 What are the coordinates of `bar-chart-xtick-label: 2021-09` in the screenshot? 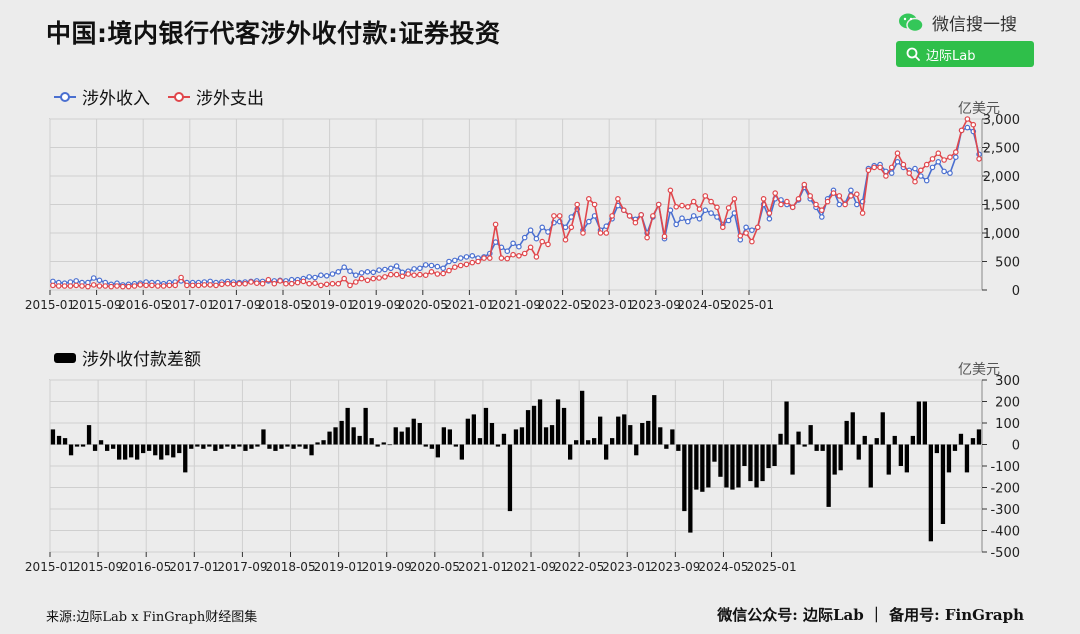 It's located at (531, 567).